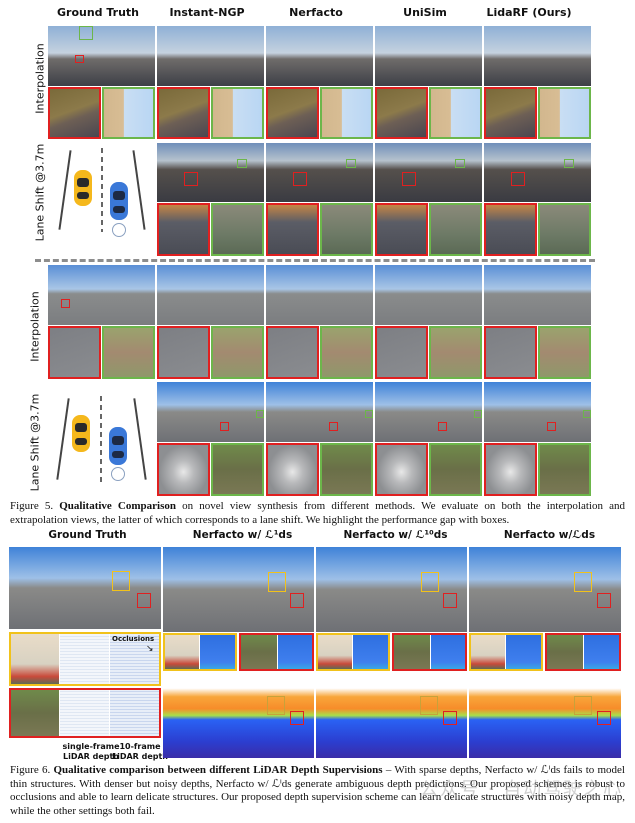 This screenshot has height=823, width=635. What do you see at coordinates (545, 715) in the screenshot?
I see `fig6-lds-depth-map` at bounding box center [545, 715].